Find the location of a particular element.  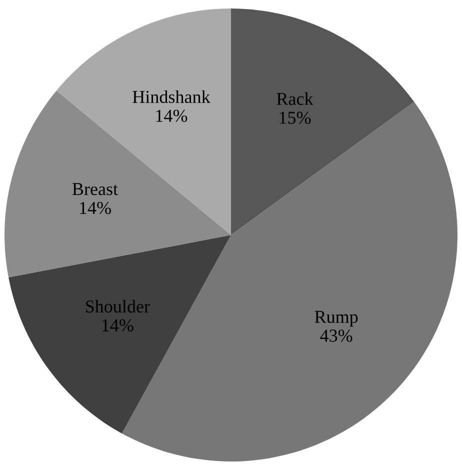

slice-label: Rack is located at coordinates (295, 98).